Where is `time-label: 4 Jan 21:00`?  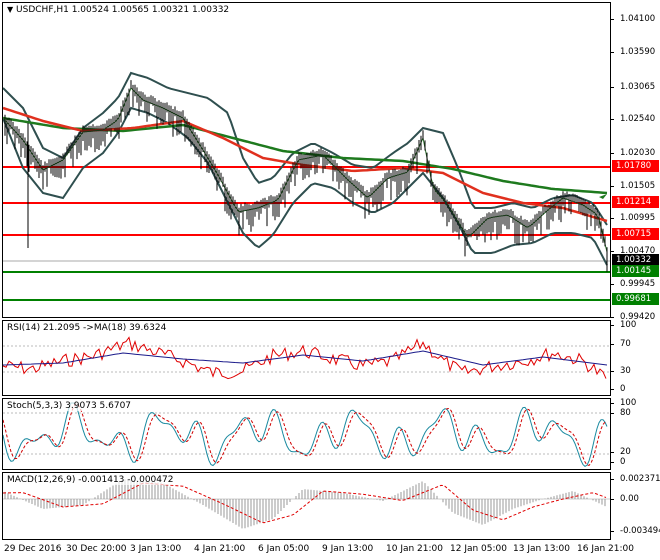
time-label: 4 Jan 21:00 is located at coordinates (220, 549).